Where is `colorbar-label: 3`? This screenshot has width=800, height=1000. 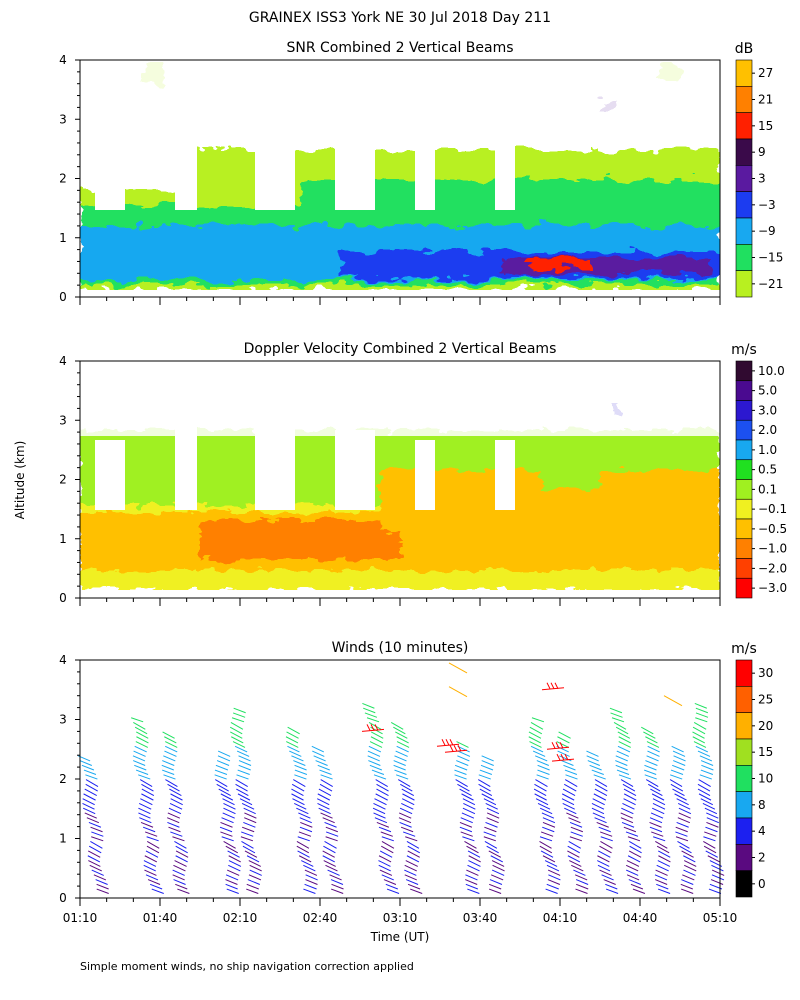
colorbar-label: 3 is located at coordinates (762, 179).